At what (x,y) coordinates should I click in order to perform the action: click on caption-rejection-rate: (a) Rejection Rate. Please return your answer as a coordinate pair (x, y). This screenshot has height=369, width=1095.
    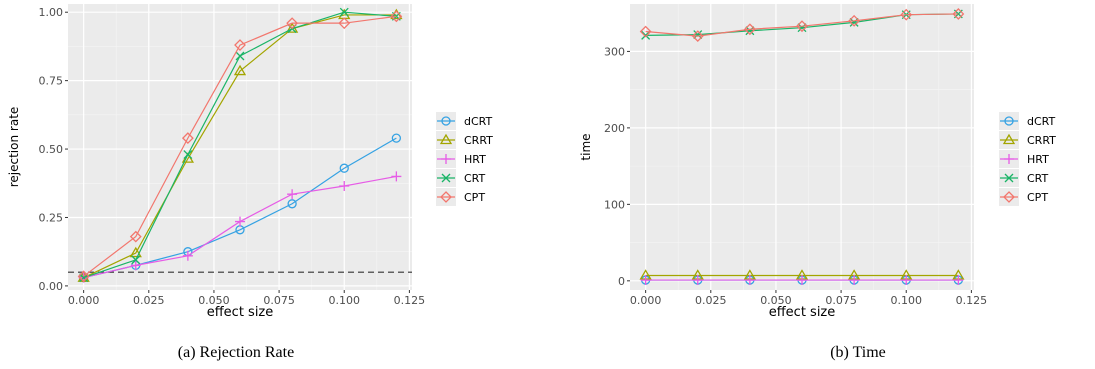
    Looking at the image, I should click on (236, 352).